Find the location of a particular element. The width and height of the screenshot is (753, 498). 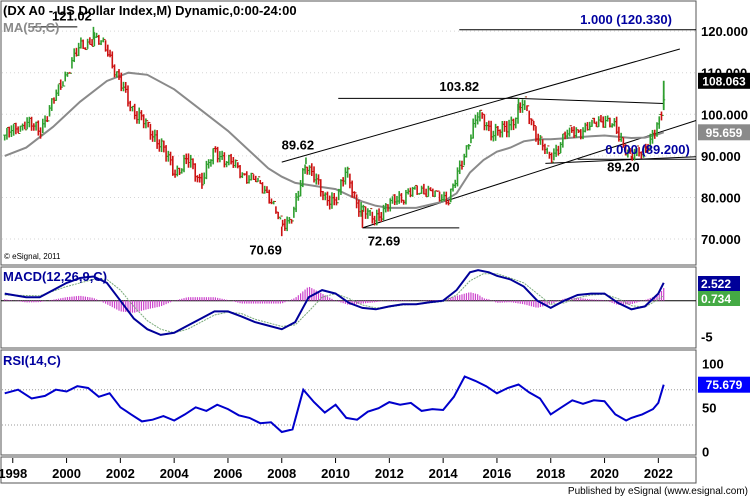

rsi-value: 75.679 is located at coordinates (724, 385).